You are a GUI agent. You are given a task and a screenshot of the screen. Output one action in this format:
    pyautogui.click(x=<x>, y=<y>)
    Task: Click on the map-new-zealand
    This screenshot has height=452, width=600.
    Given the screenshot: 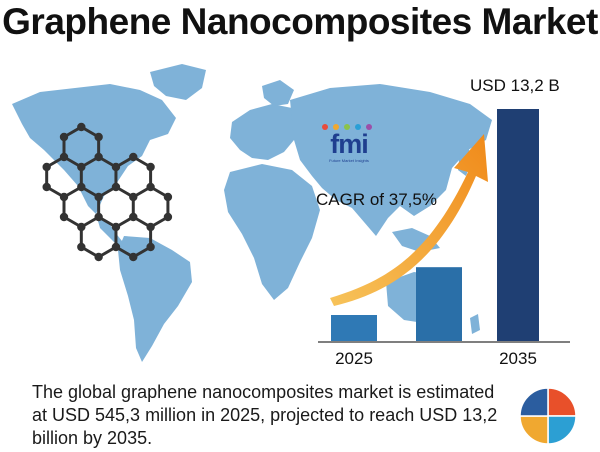 What is the action you would take?
    pyautogui.click(x=475, y=324)
    